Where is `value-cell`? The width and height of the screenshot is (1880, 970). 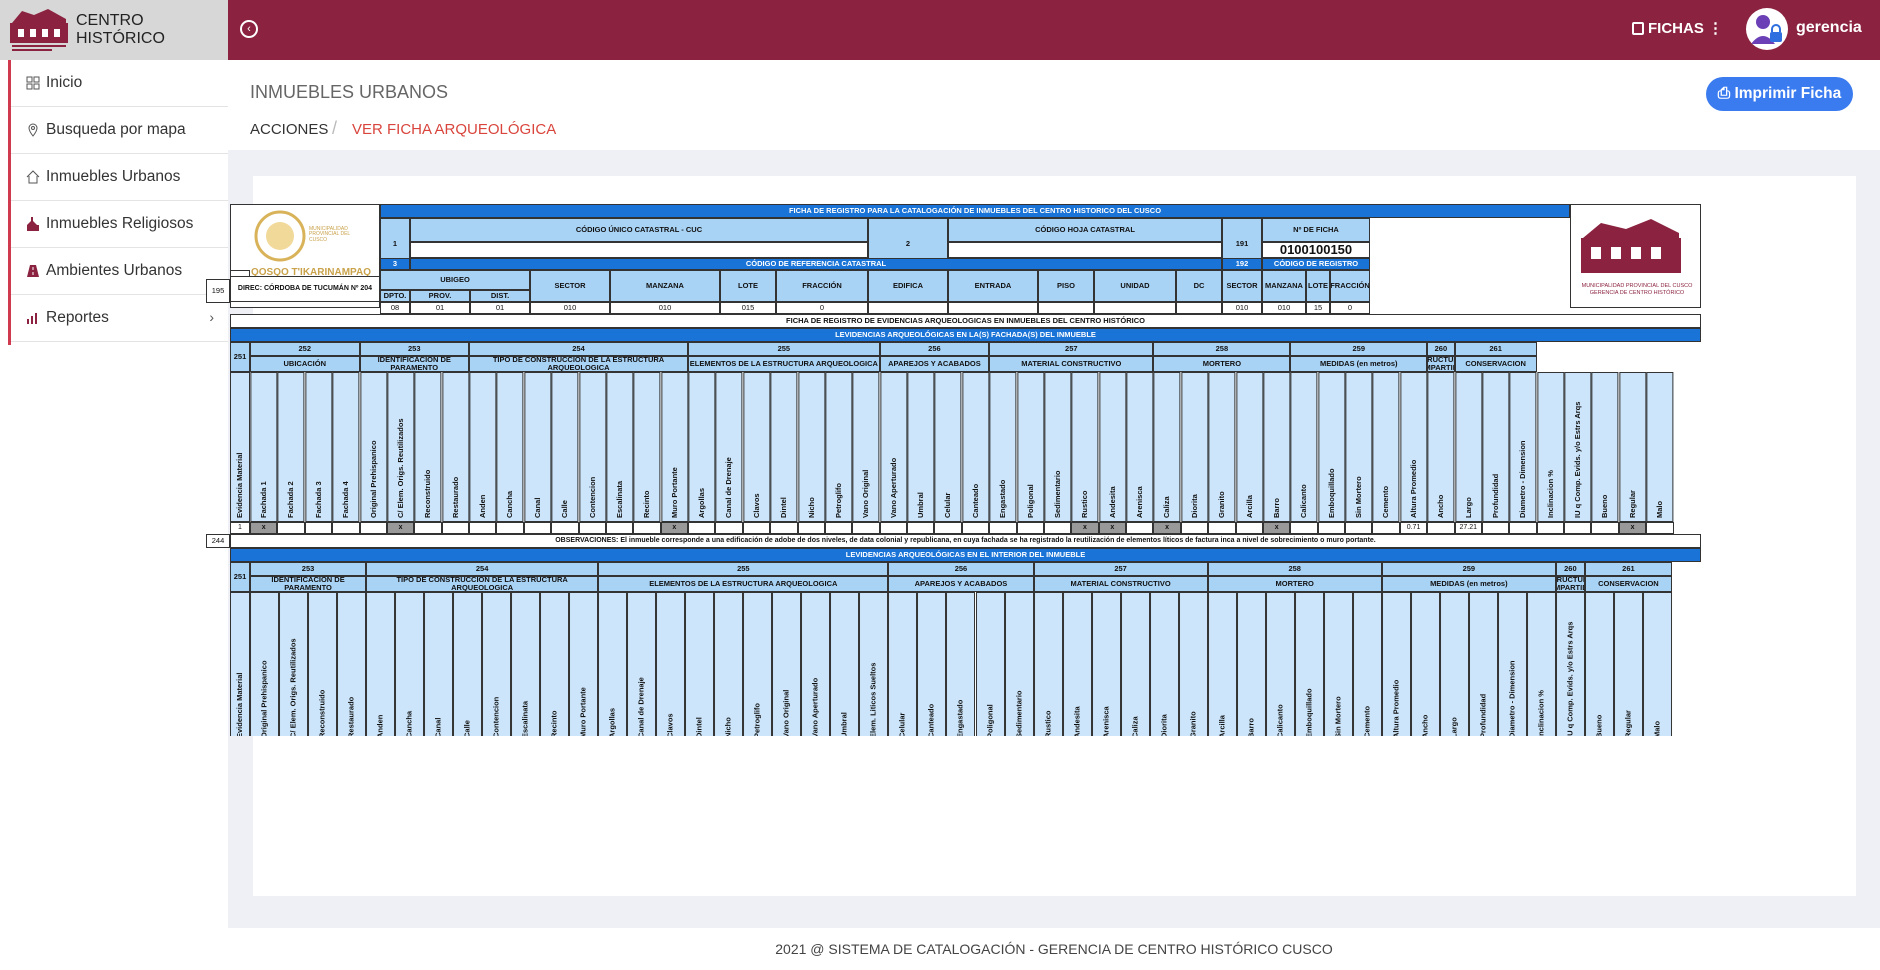 value-cell is located at coordinates (1135, 308).